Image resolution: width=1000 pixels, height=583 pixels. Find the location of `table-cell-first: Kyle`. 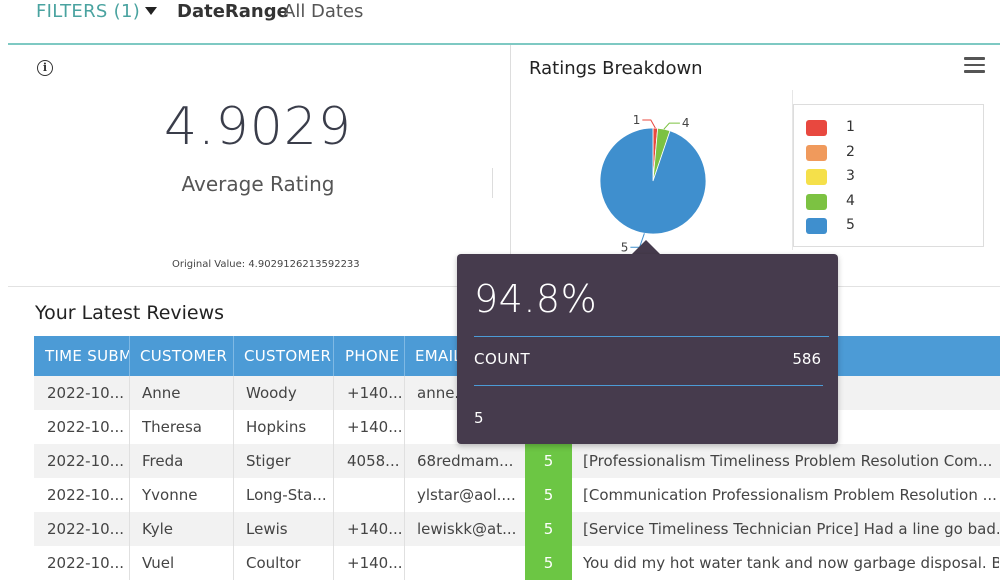

table-cell-first: Kyle is located at coordinates (158, 529).